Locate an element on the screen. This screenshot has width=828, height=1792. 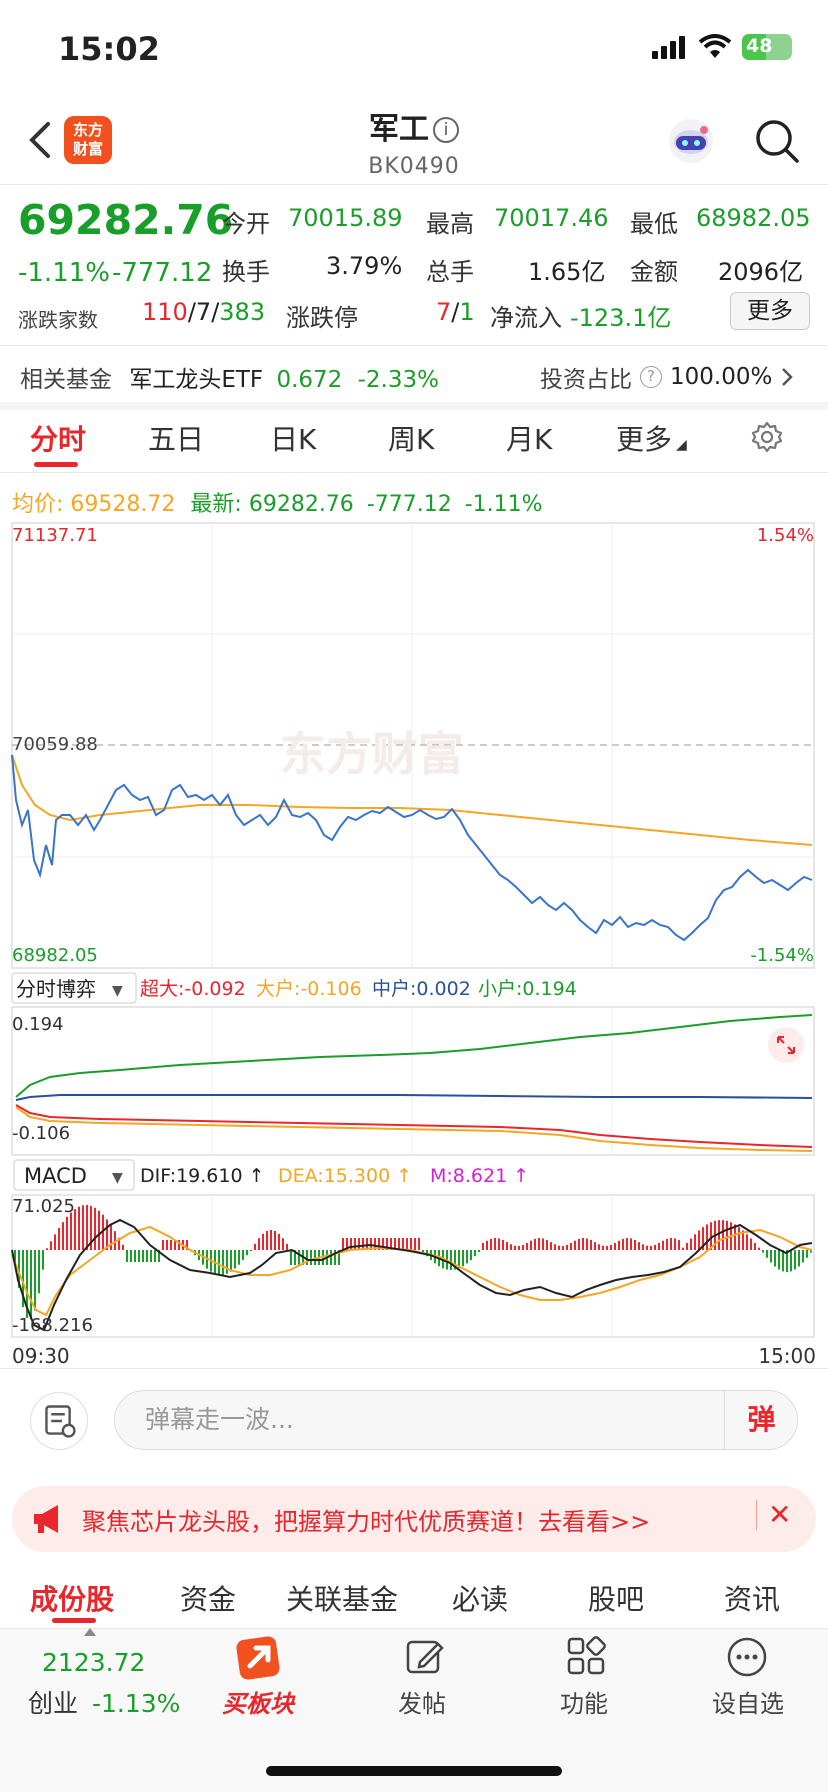
app-logo: 东方 财富 is located at coordinates (88, 140).